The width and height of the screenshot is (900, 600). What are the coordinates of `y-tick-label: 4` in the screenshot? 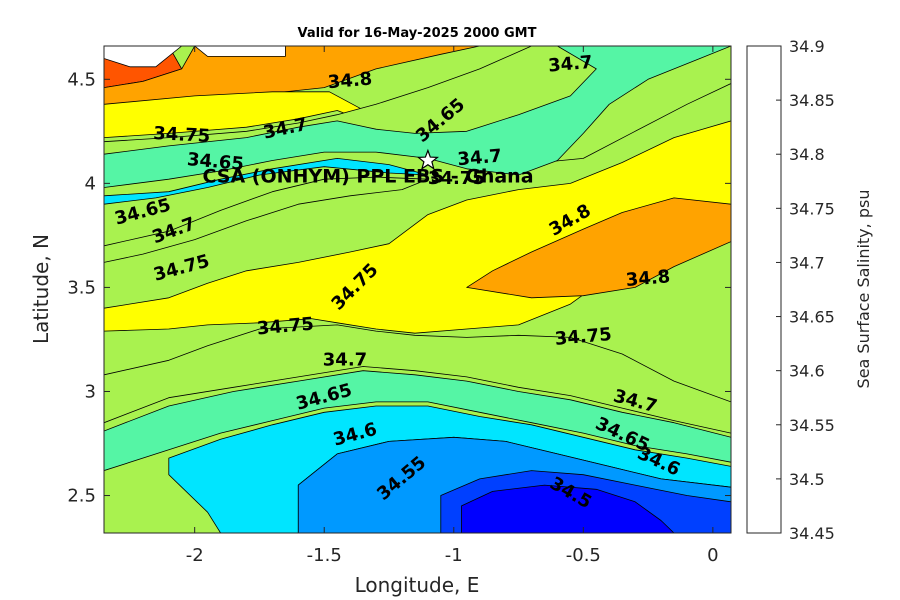 It's located at (90, 183).